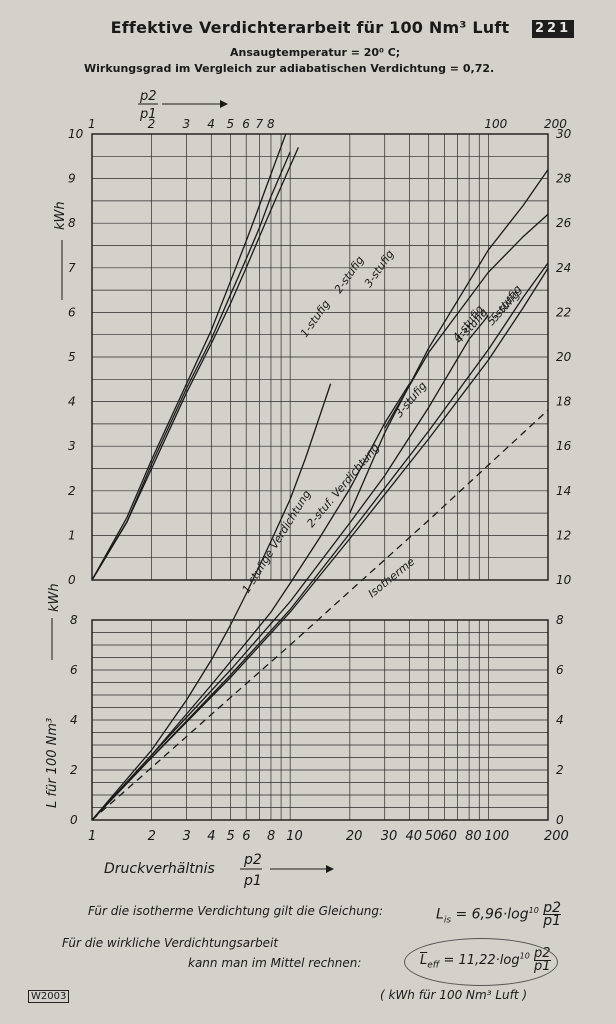  I want to click on upper-y-tick-label-right: 28, so click(564, 179).